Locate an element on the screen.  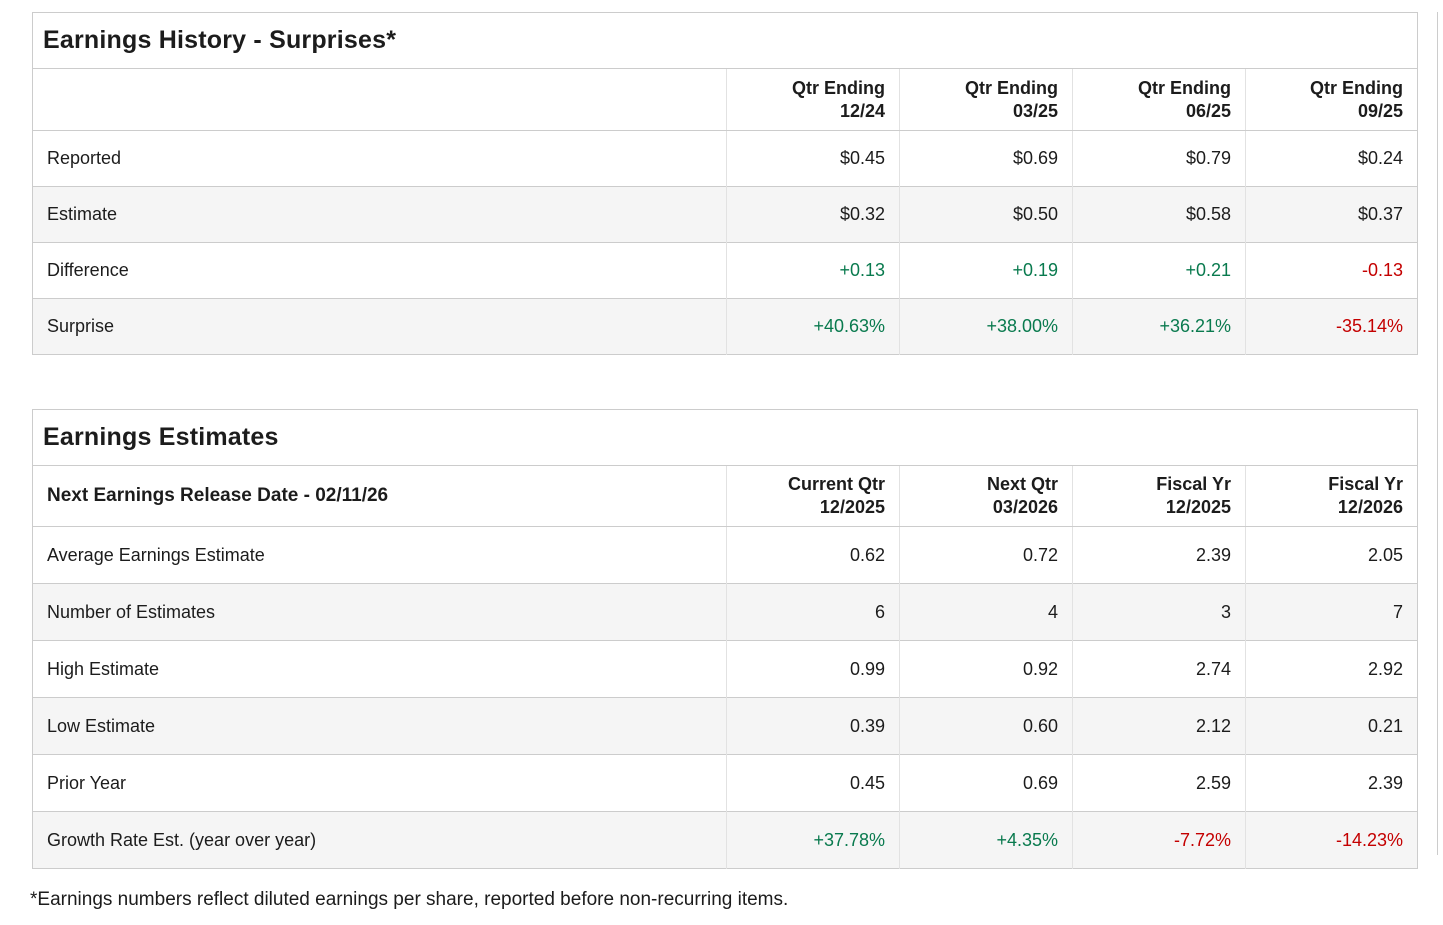
row-label: Difference is located at coordinates (379, 270).